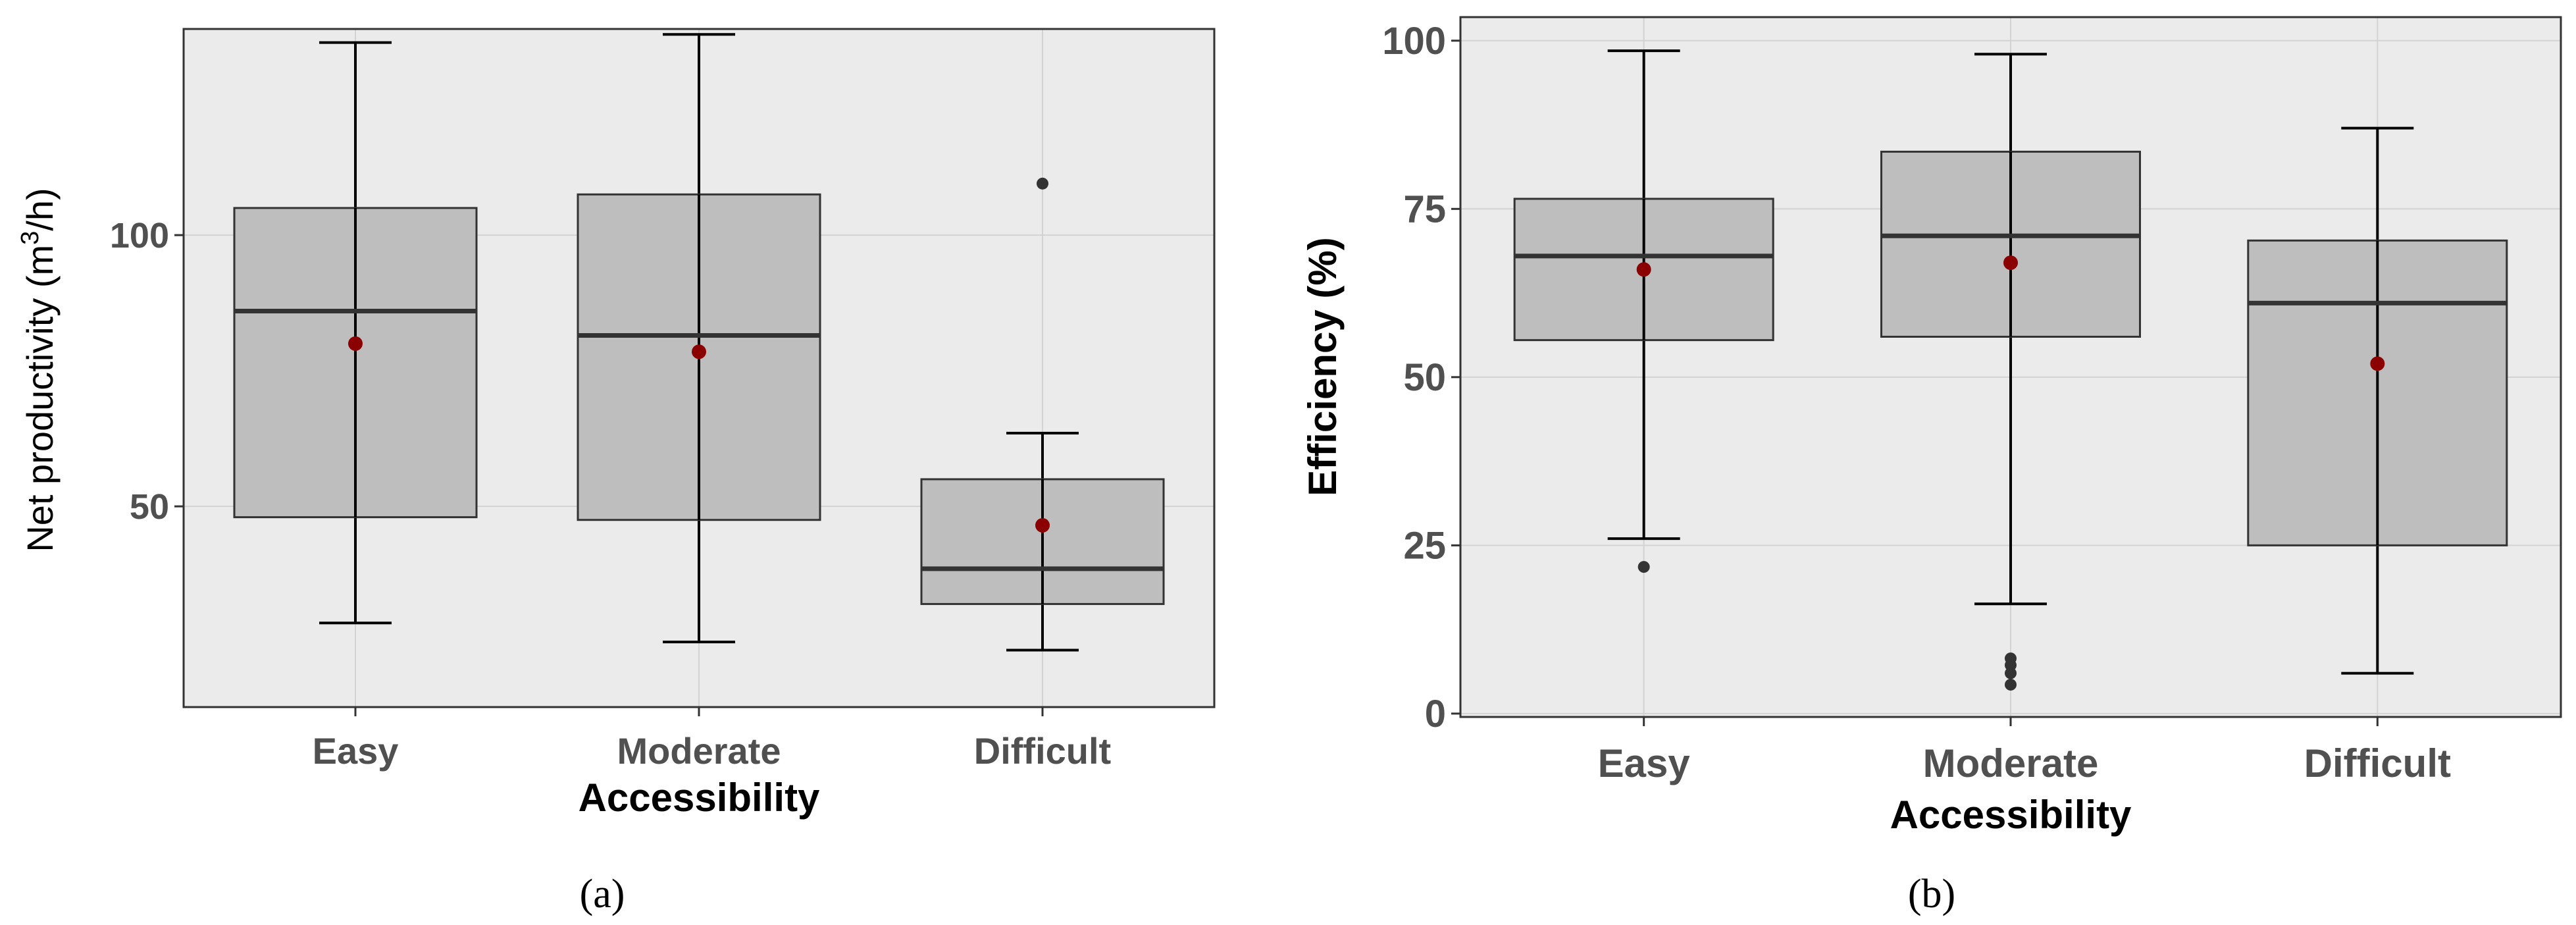  Describe the element at coordinates (1042, 751) in the screenshot. I see `chart-a-x-tick-label: Difficult` at that location.